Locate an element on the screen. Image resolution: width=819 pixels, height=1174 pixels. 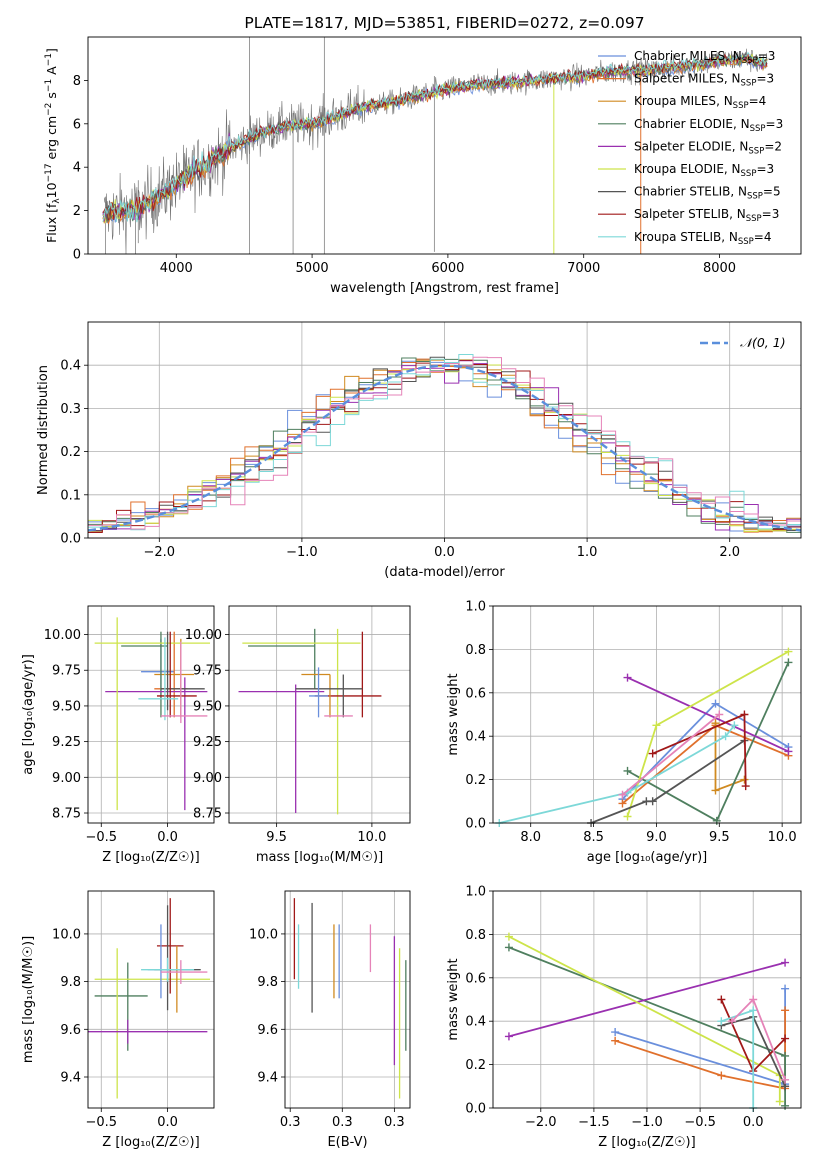
x-tick-label: 8.5 is located at coordinates (593, 837).